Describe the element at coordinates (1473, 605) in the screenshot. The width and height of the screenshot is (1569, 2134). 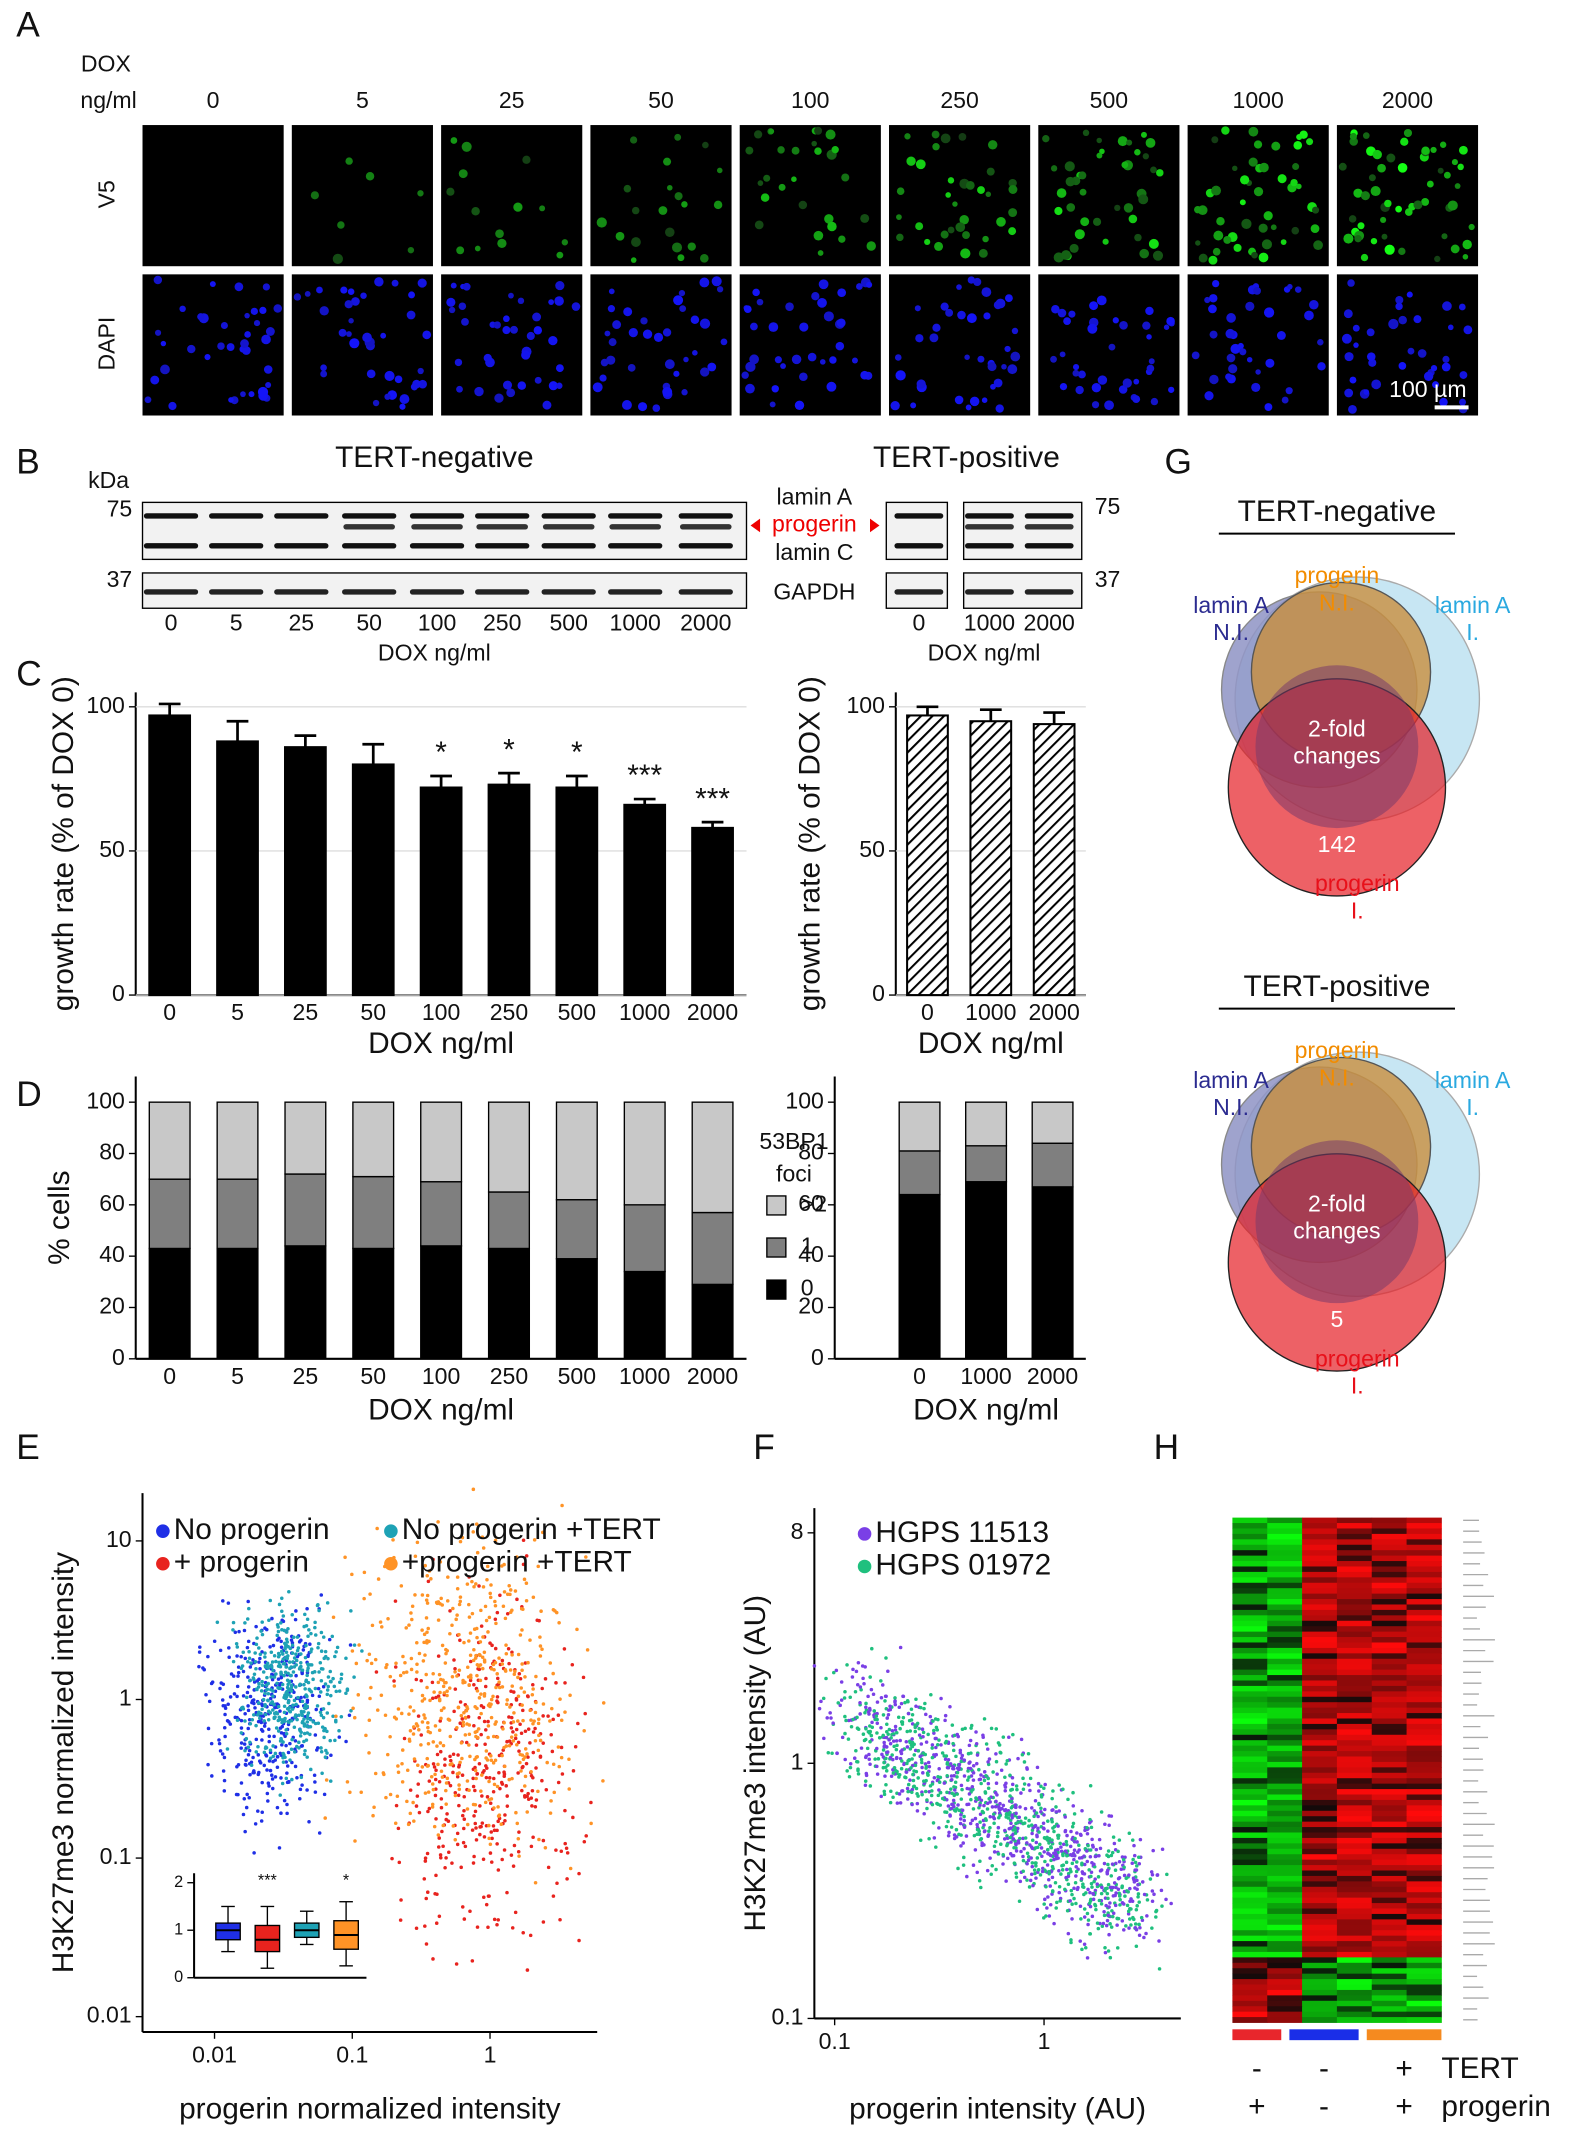
I see `venn-label: lamin A` at that location.